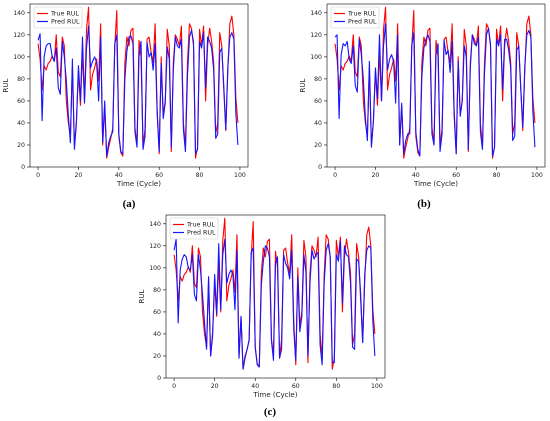  I want to click on panel-label: (a), so click(129, 204).